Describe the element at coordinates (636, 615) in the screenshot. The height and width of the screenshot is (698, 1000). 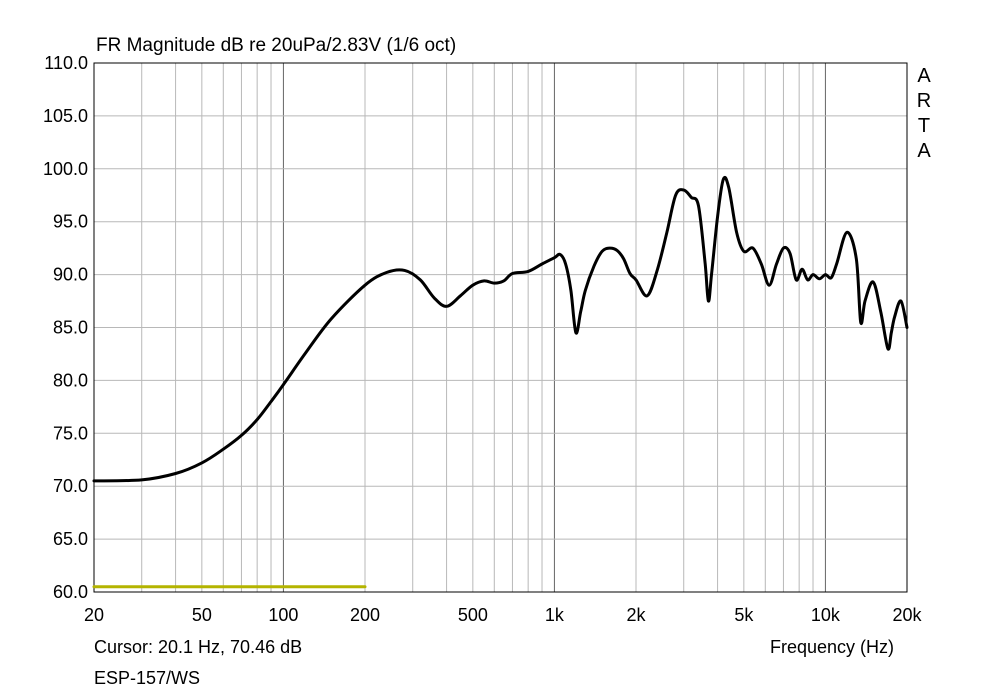
I see `x-tick-label: 2k` at that location.